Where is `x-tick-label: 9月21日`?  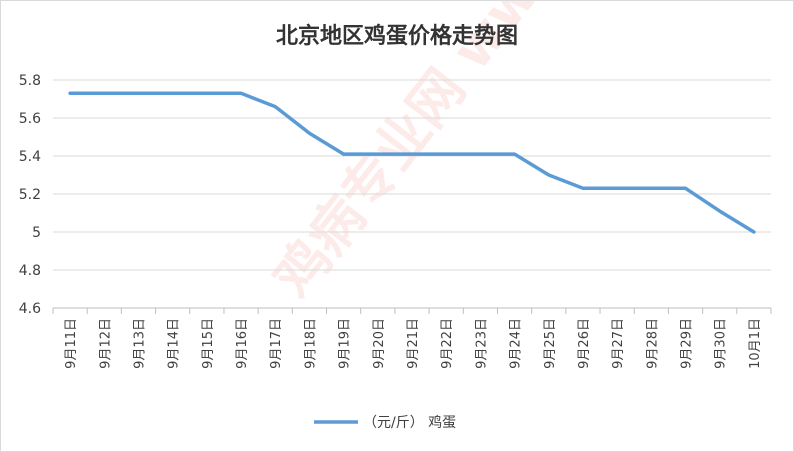
x-tick-label: 9月21日 is located at coordinates (413, 343).